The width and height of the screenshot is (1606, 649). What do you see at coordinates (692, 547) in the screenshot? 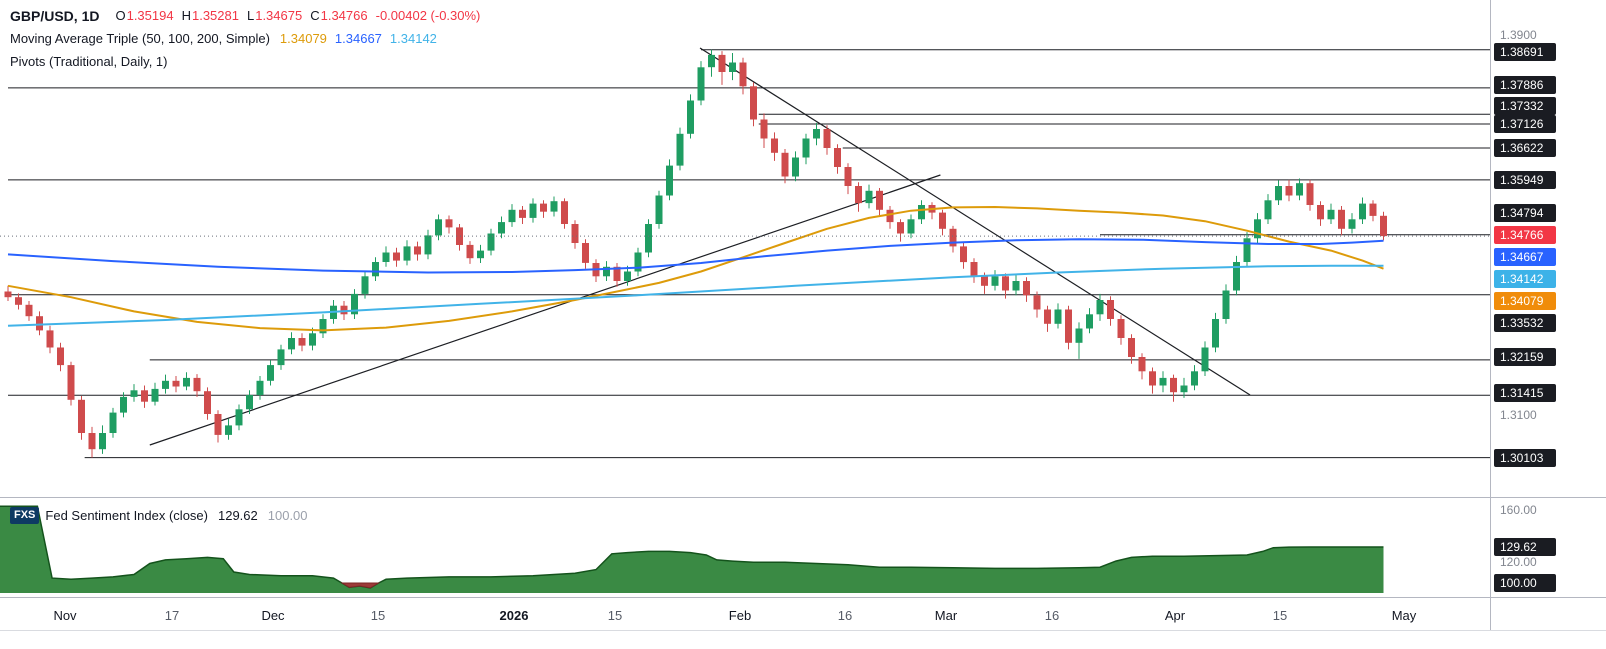
I see `sentiment-line` at bounding box center [692, 547].